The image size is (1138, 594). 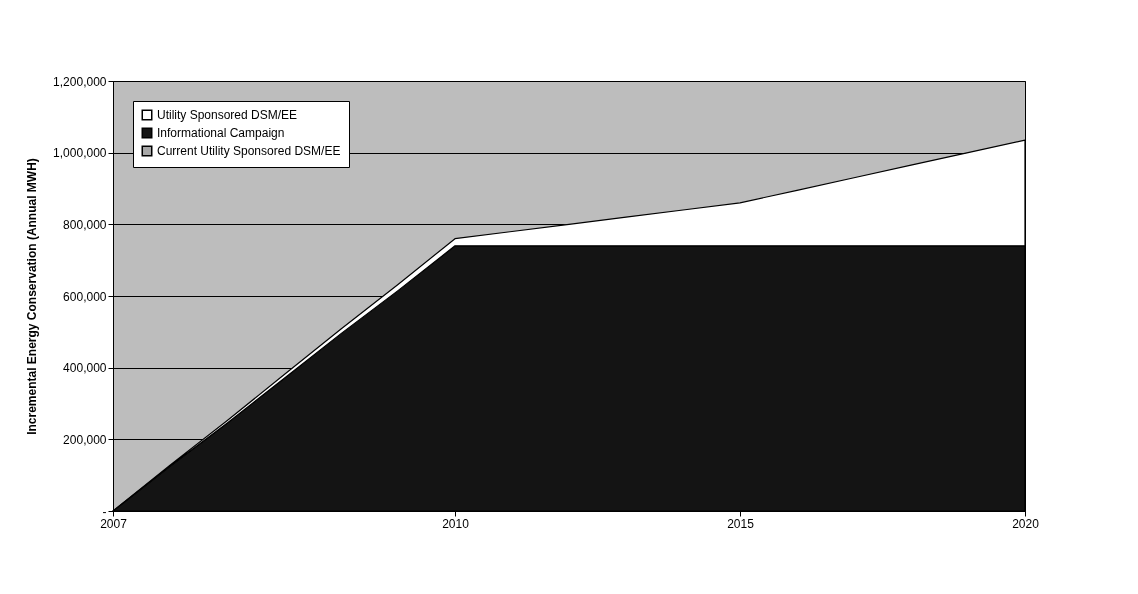 What do you see at coordinates (85, 368) in the screenshot?
I see `y-tick-label: 400,000` at bounding box center [85, 368].